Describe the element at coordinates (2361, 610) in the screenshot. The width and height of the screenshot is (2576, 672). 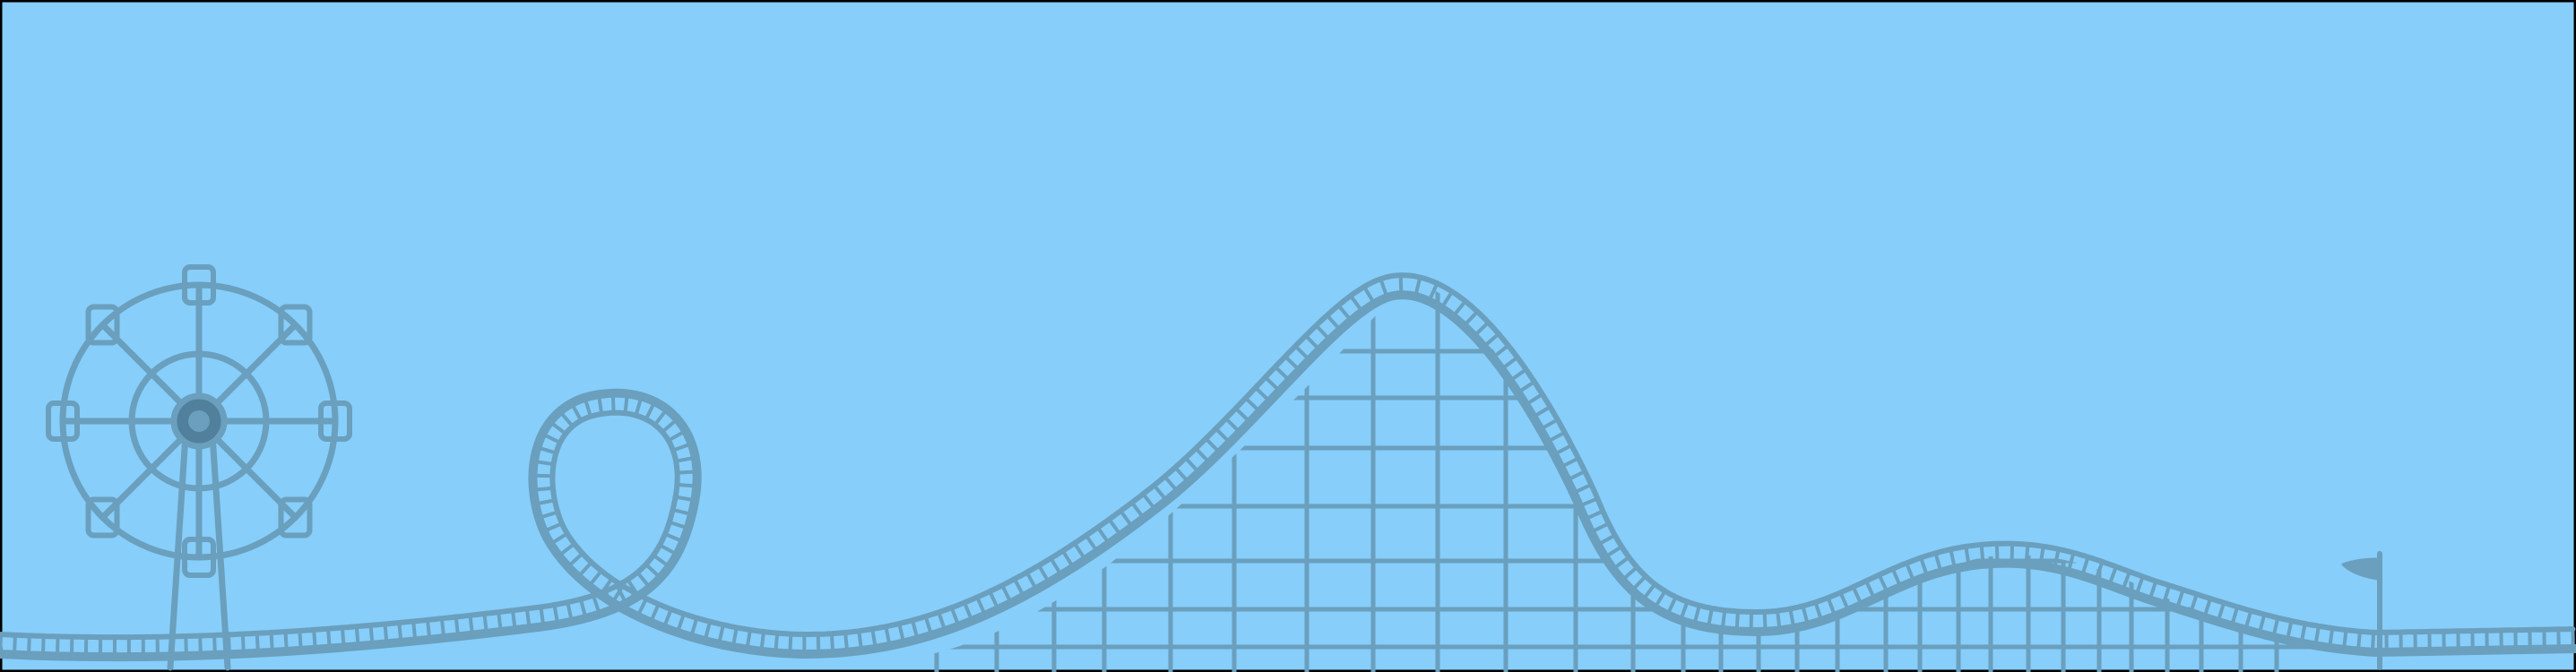
I see `flag-icon` at that location.